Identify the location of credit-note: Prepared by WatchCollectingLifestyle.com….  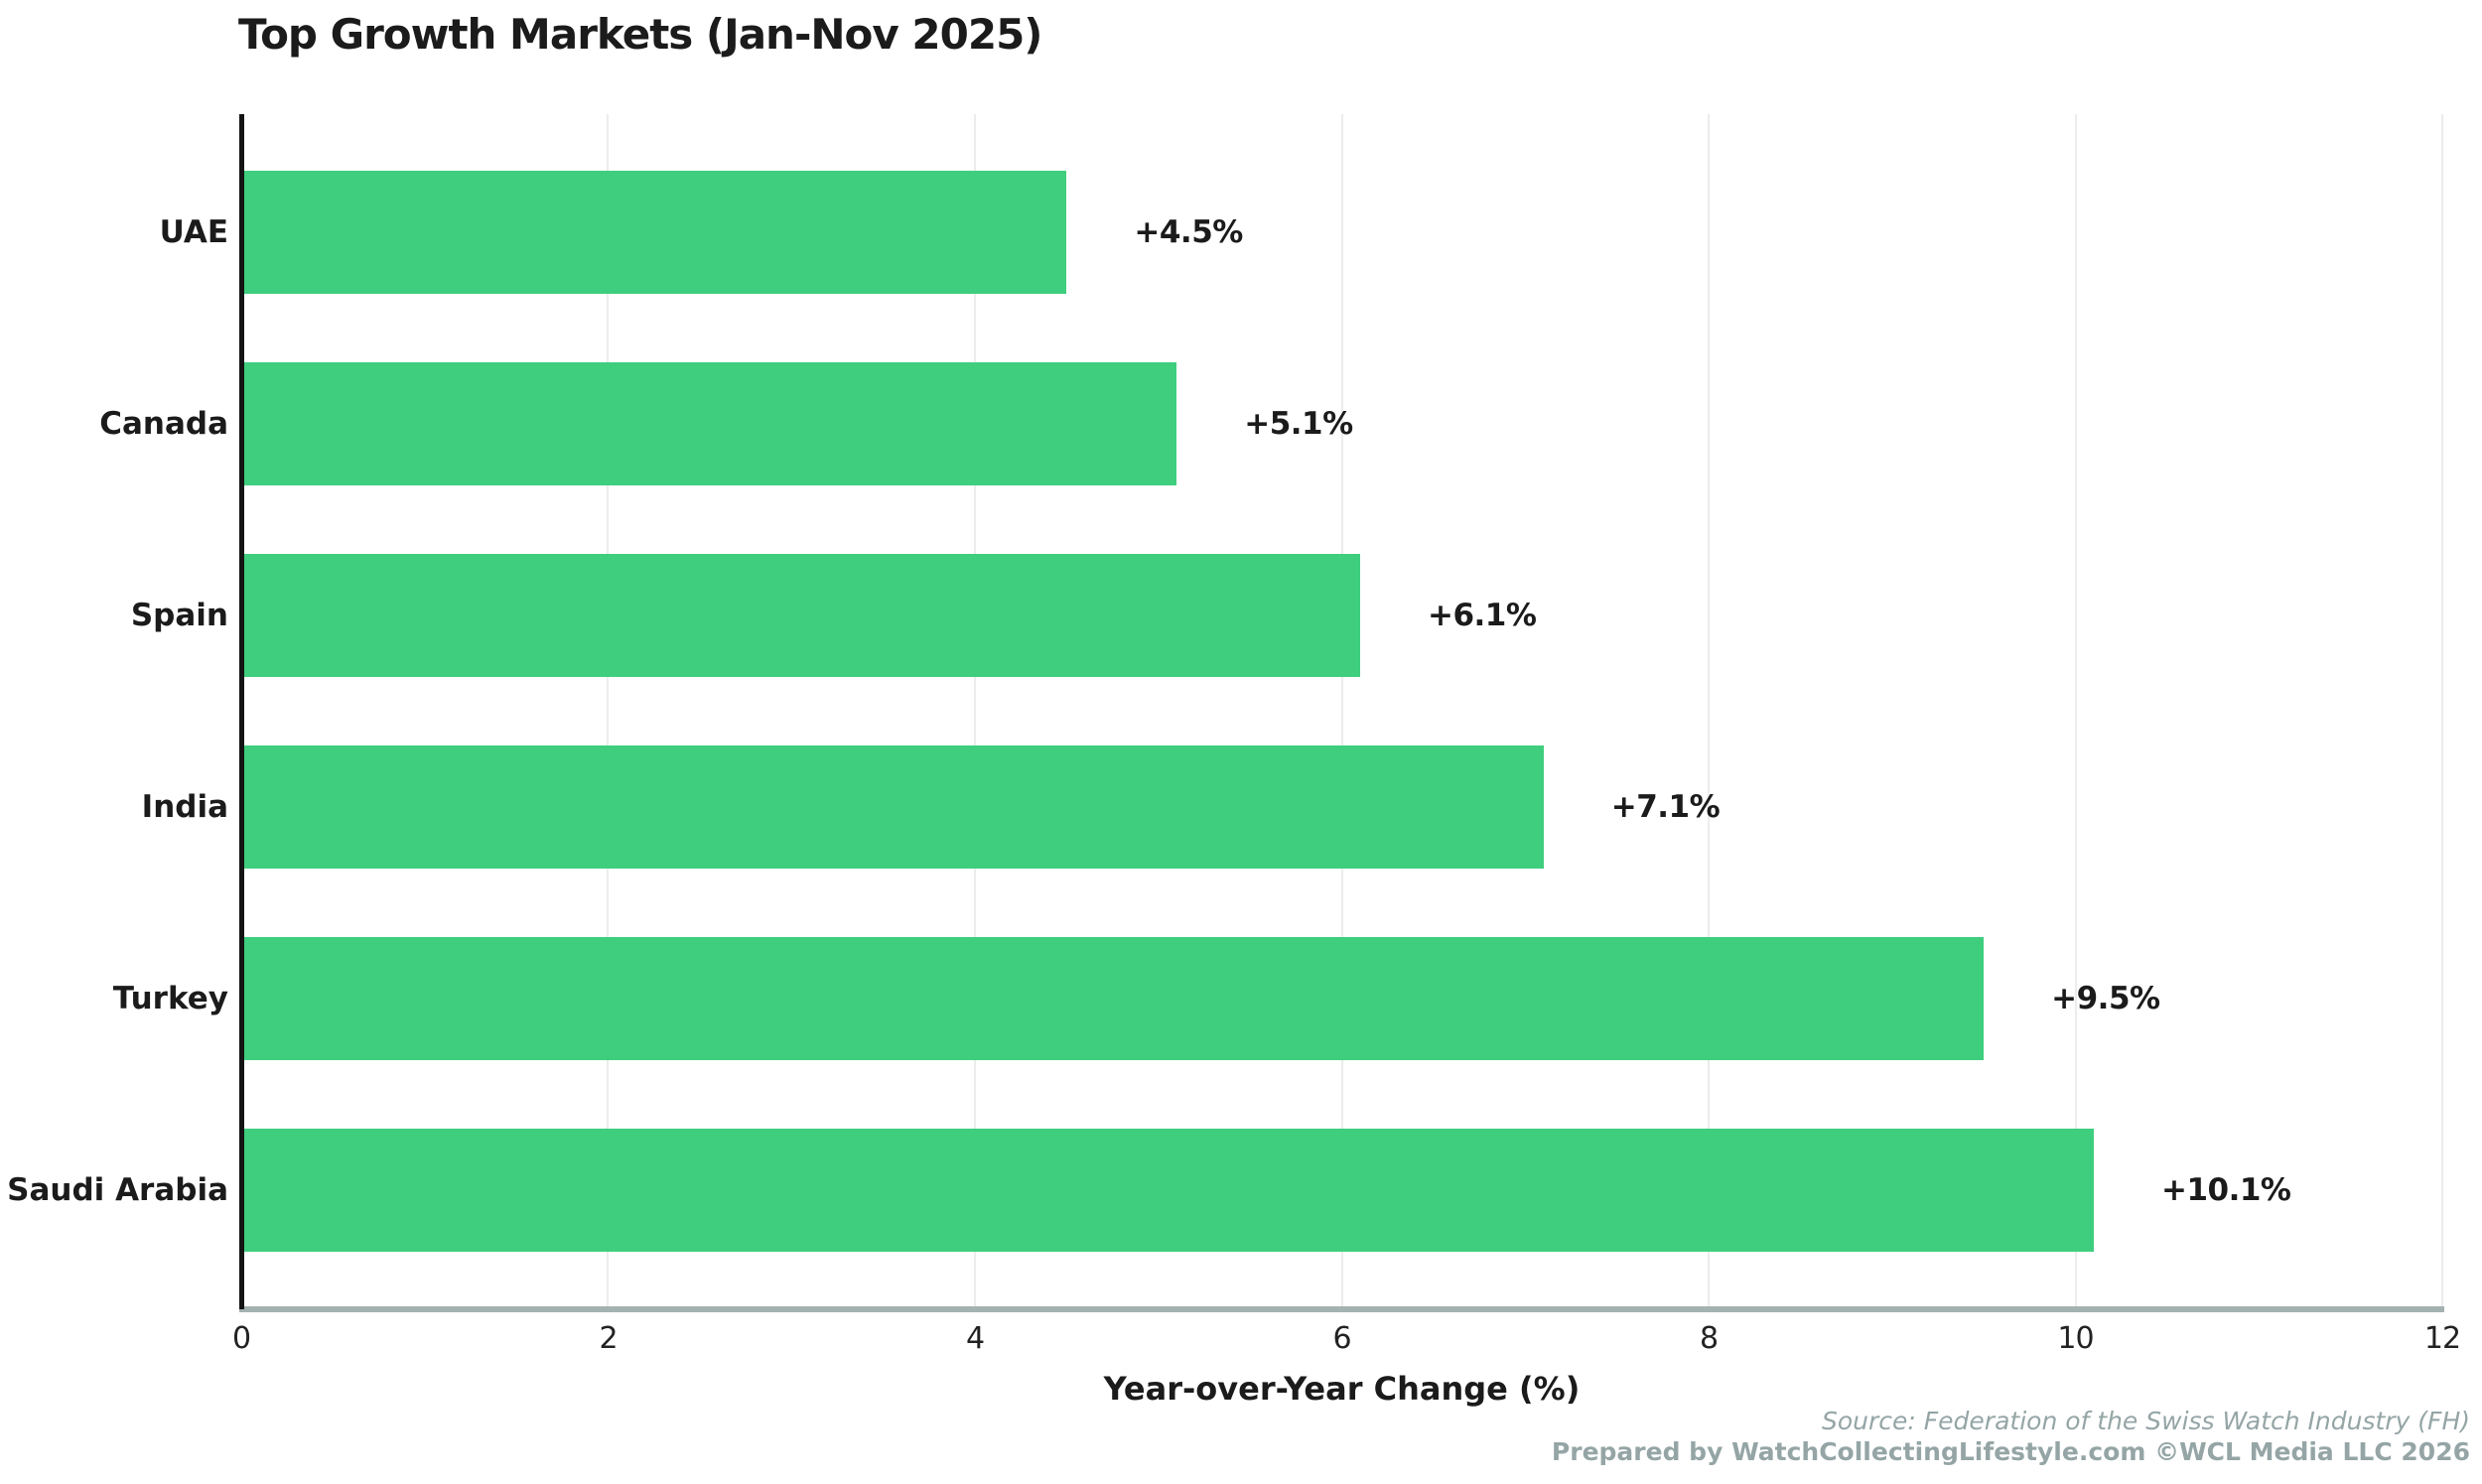
(2011, 1451).